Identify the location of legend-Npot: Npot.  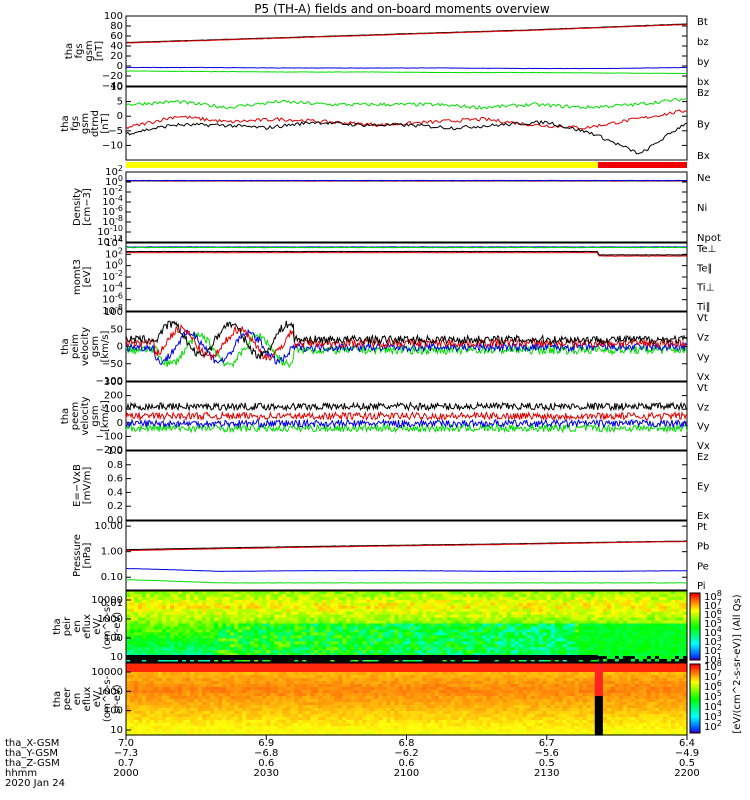
(709, 238).